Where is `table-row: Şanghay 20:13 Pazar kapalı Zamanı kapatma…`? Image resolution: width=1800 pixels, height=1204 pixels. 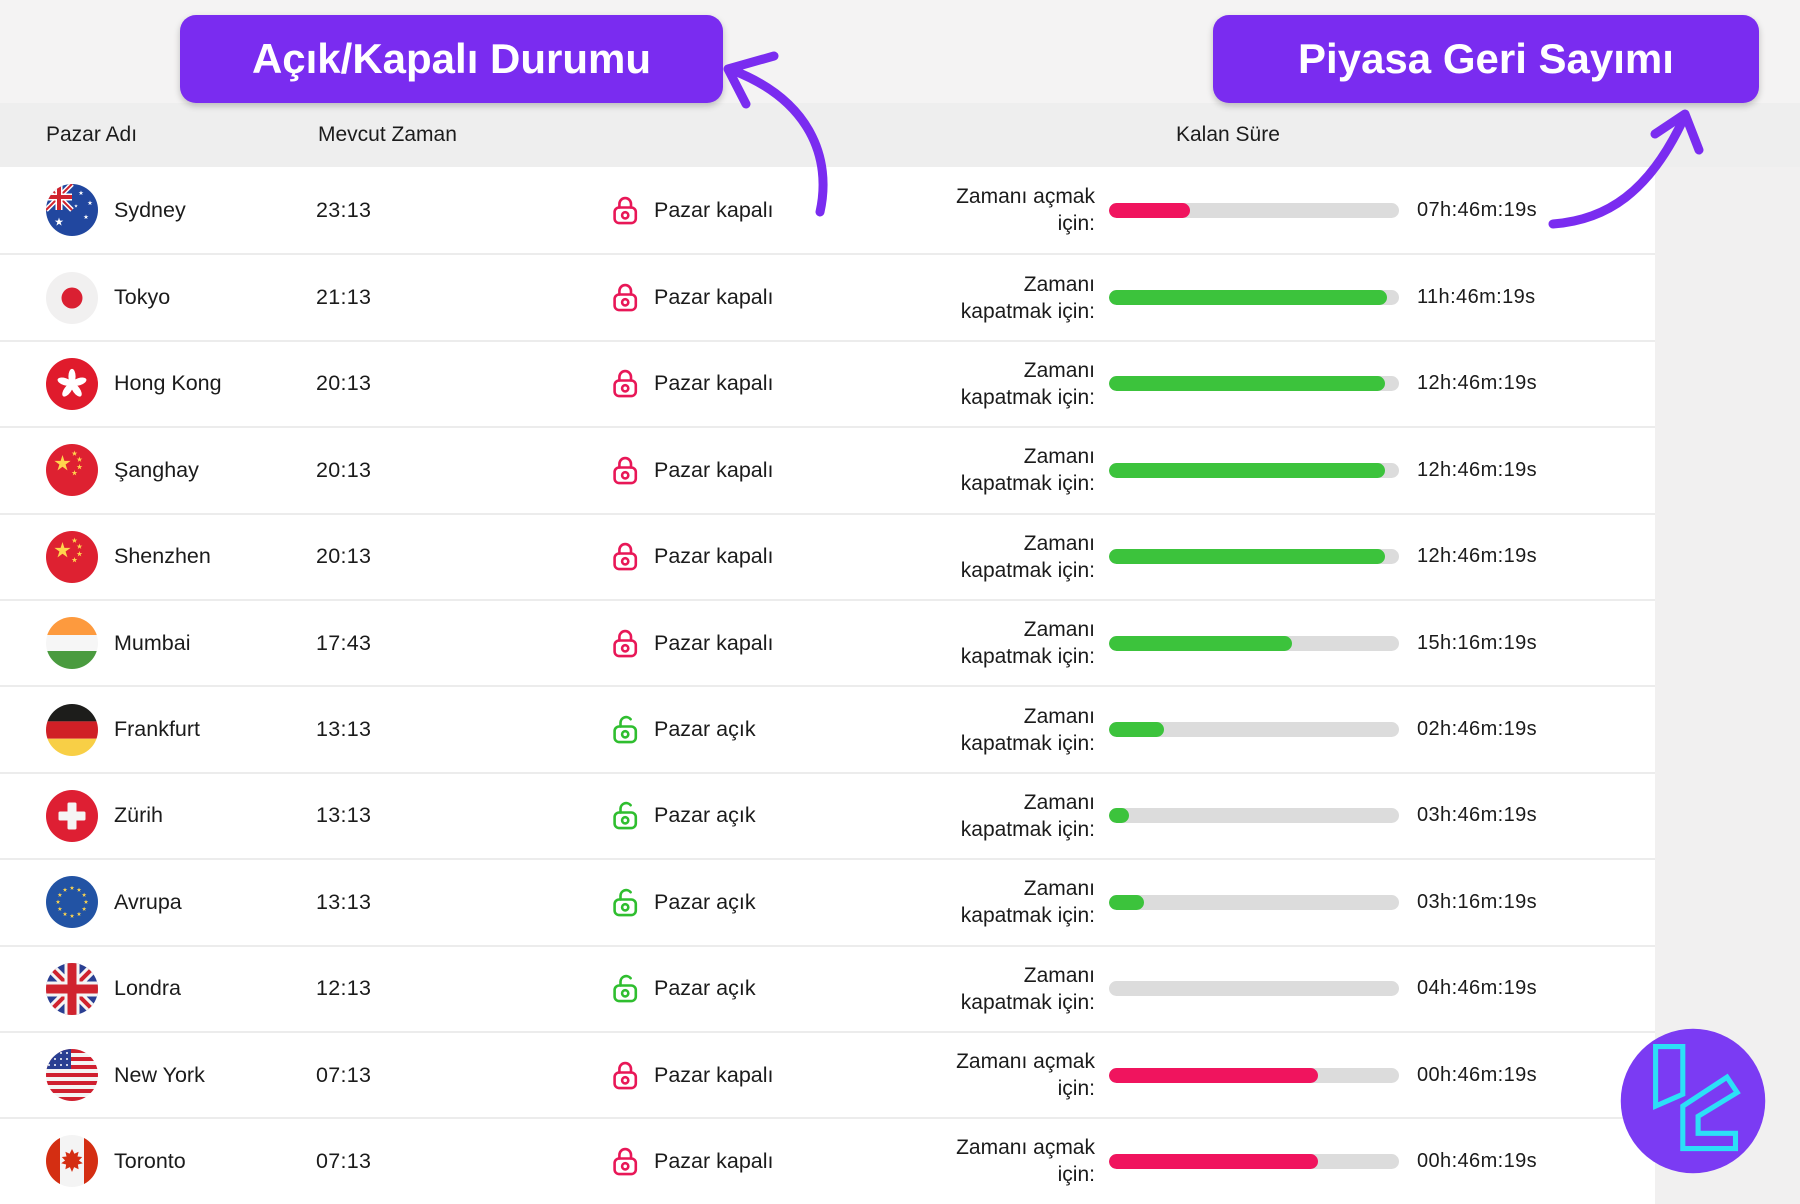
table-row: Şanghay 20:13 Pazar kapalı Zamanı kapatma… is located at coordinates (827, 469).